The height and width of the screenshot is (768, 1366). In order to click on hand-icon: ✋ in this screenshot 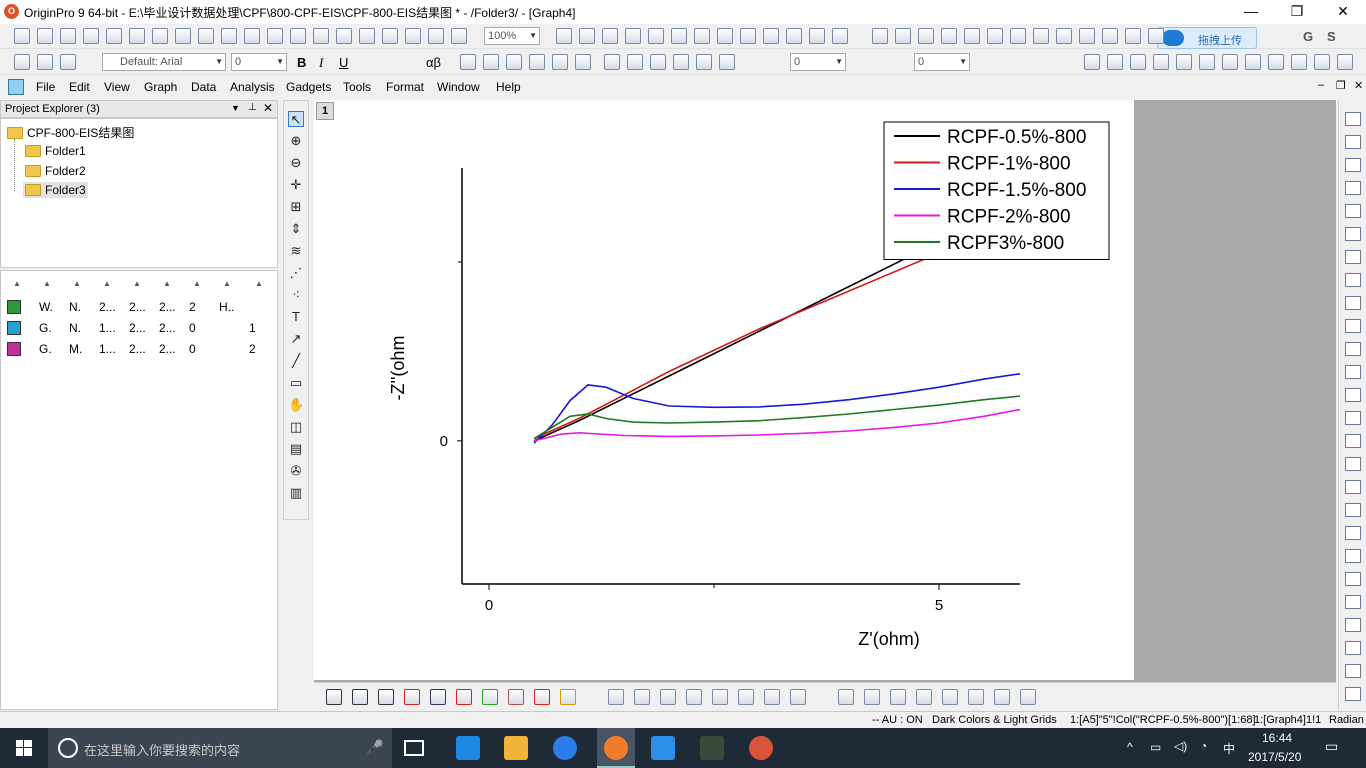, I will do `click(296, 404)`.